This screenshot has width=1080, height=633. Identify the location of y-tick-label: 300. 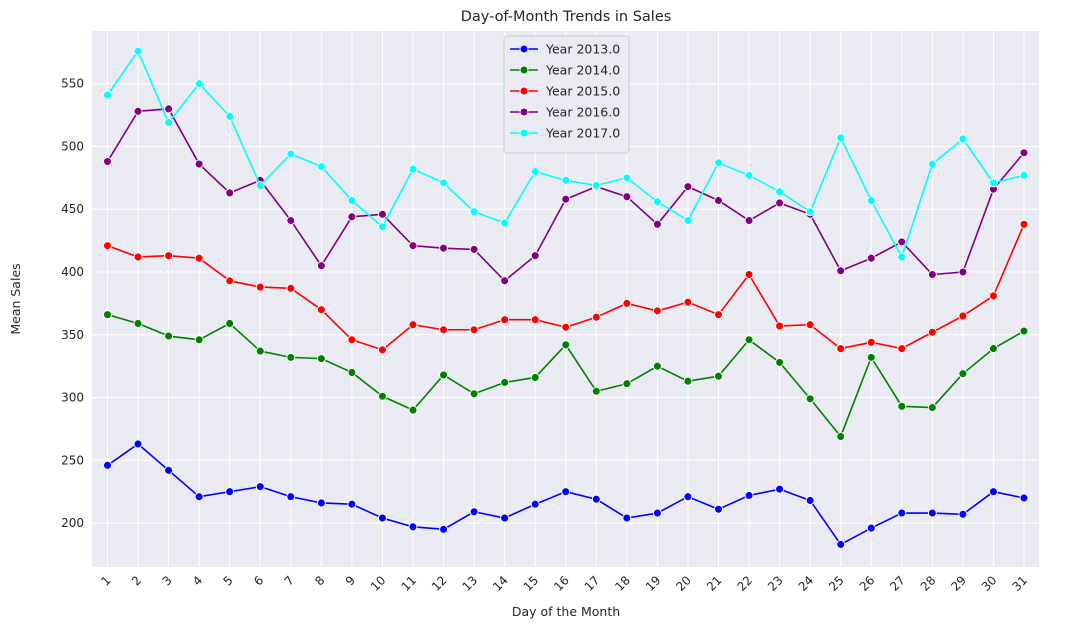
(72, 398).